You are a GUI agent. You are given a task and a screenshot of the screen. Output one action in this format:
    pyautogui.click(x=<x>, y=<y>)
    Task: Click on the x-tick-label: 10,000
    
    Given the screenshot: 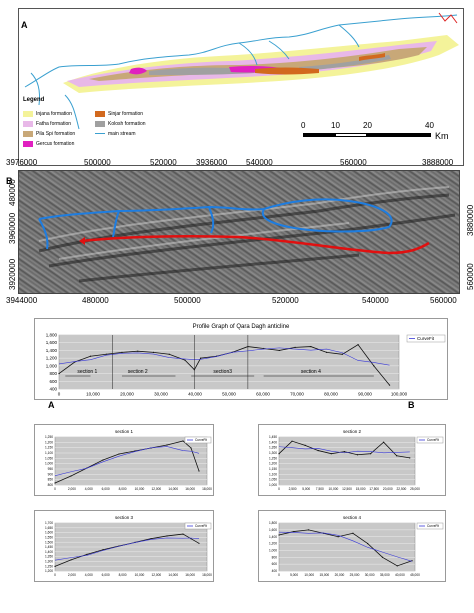 What is the action you would take?
    pyautogui.click(x=140, y=489)
    